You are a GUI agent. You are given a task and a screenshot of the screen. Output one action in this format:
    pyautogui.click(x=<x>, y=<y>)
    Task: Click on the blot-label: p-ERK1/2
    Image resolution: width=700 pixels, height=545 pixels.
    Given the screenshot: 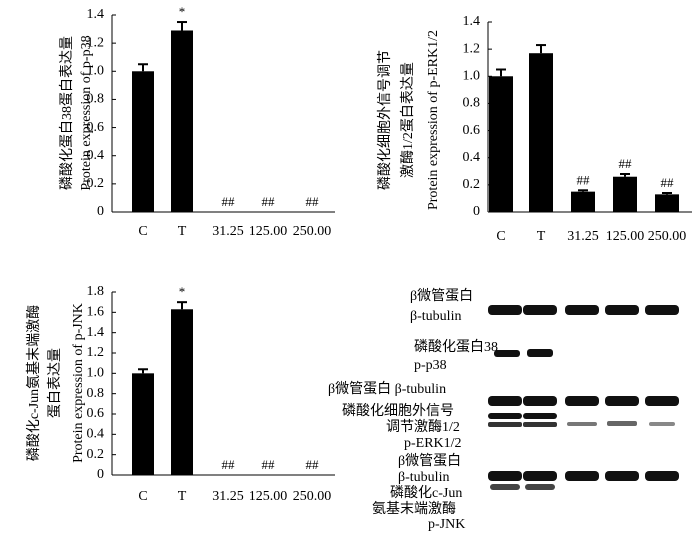 What is the action you would take?
    pyautogui.click(x=433, y=443)
    